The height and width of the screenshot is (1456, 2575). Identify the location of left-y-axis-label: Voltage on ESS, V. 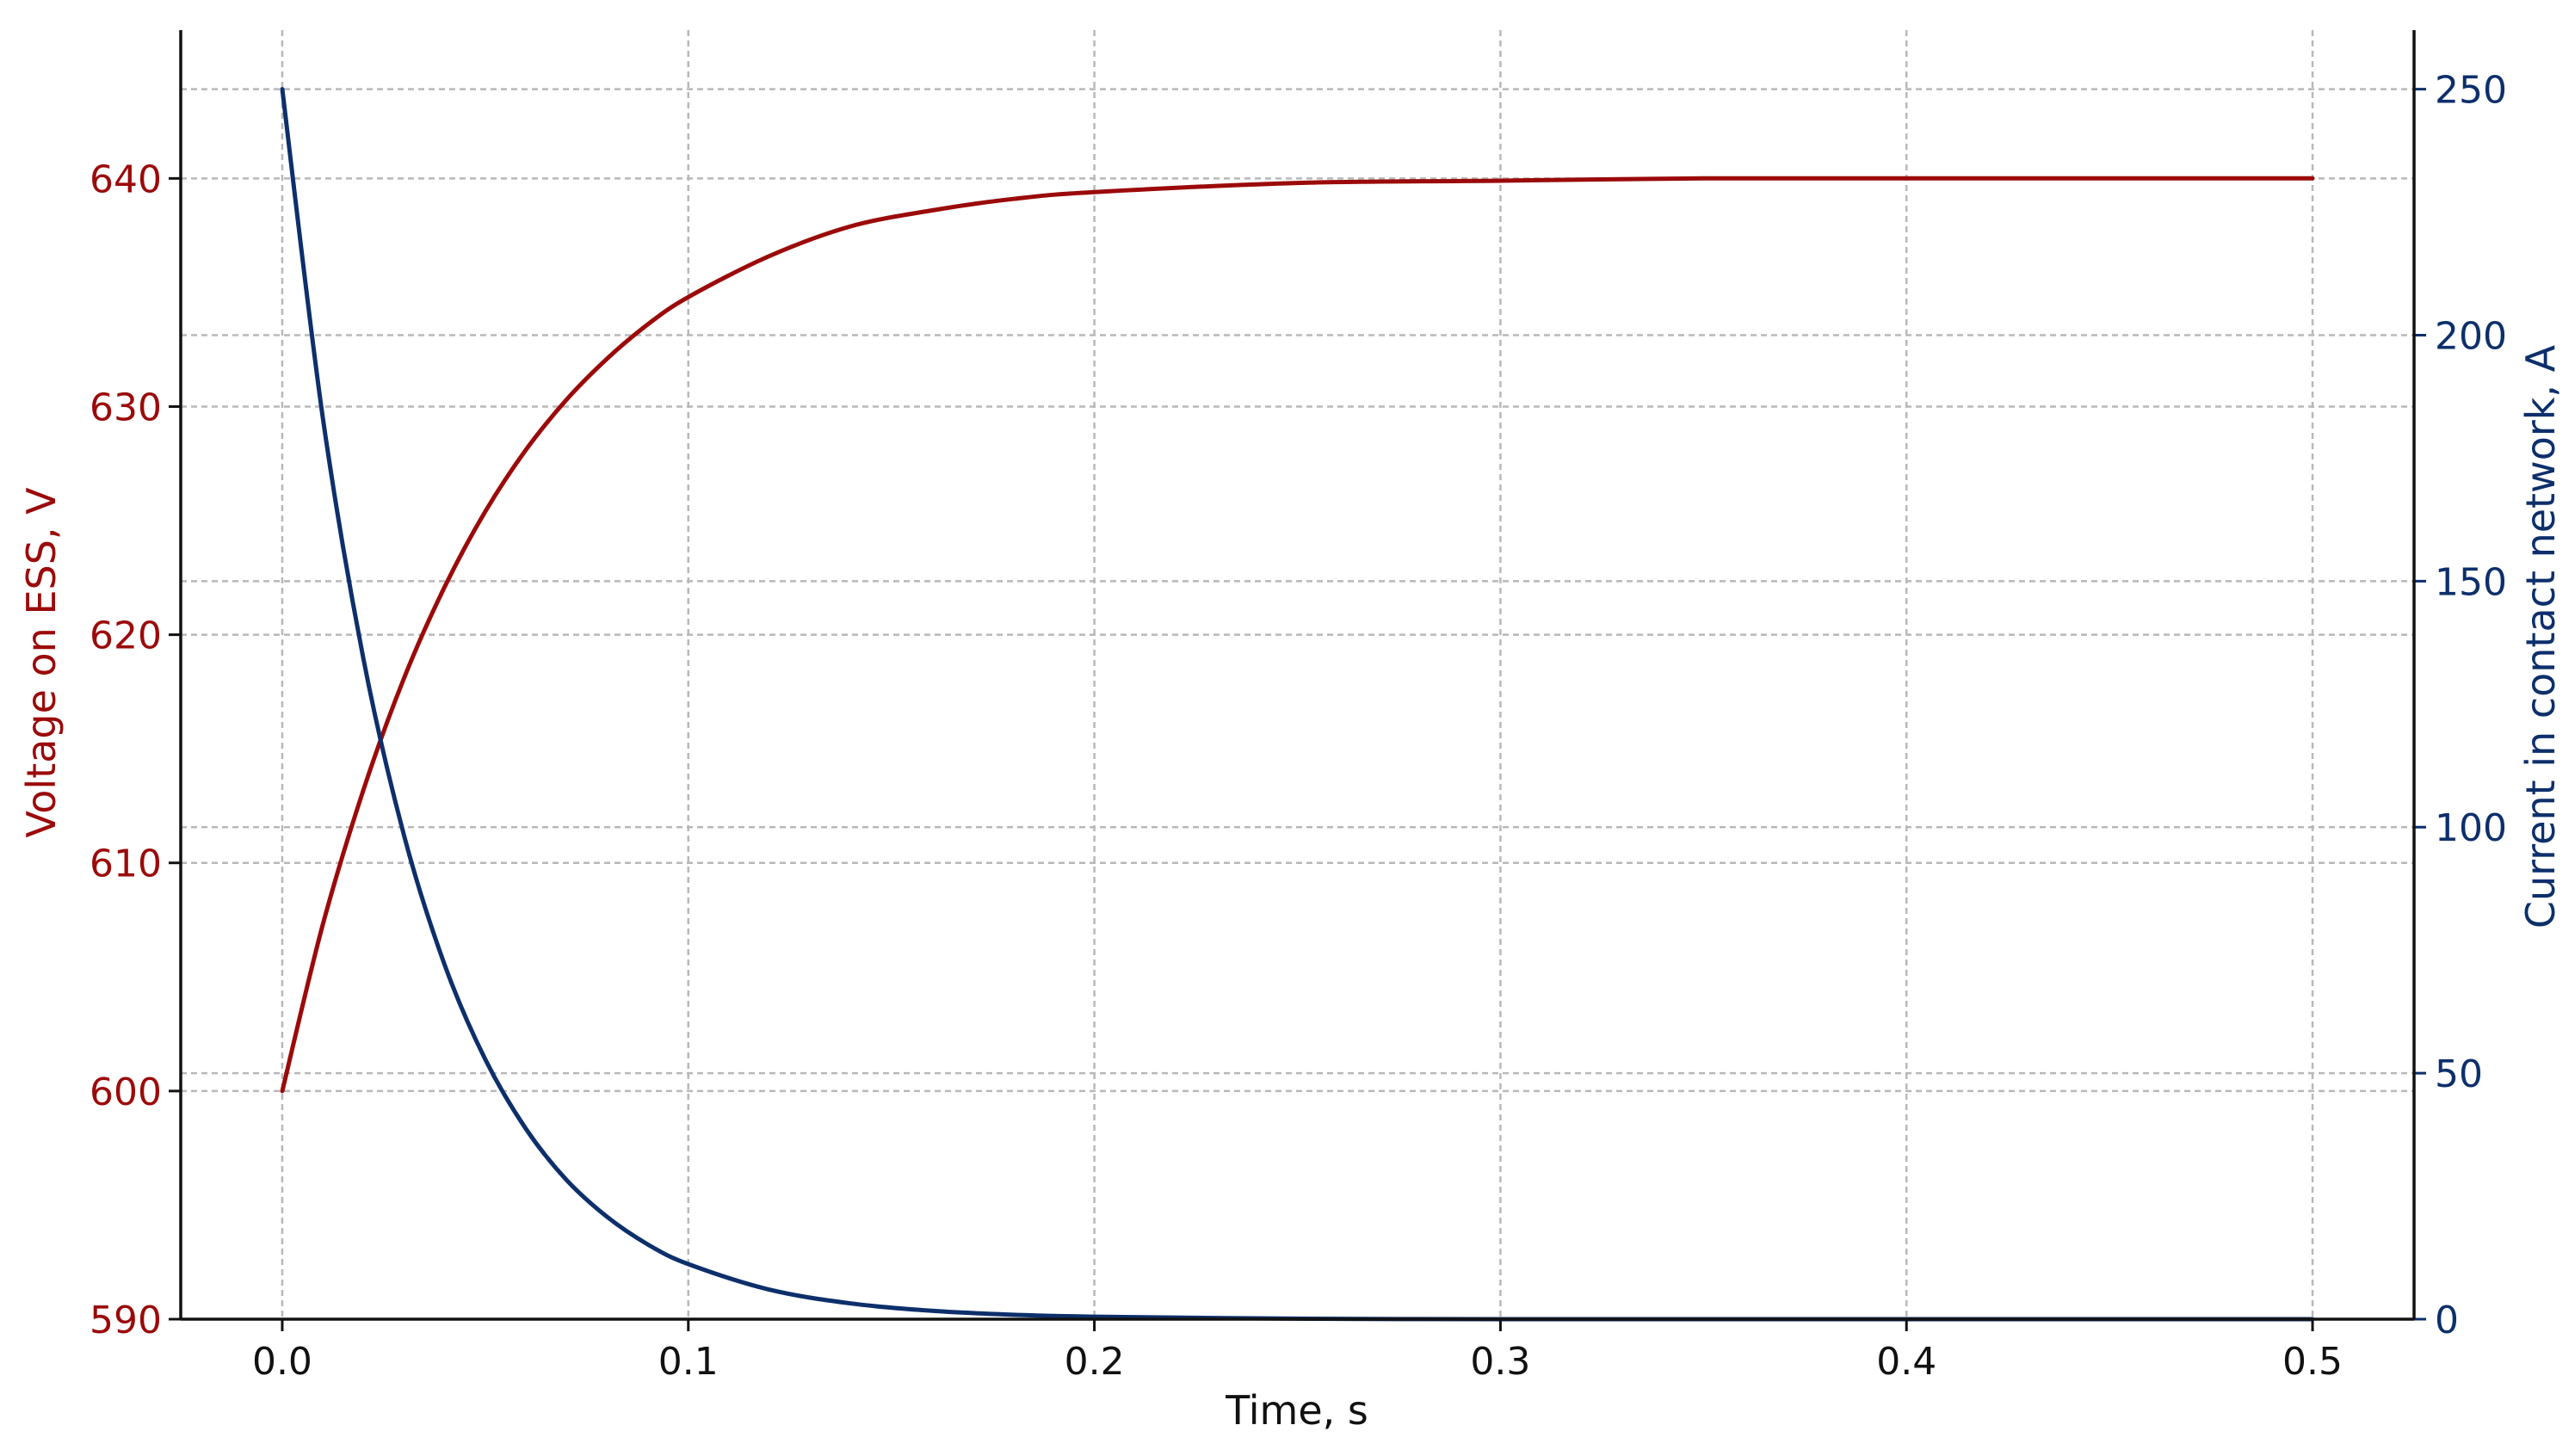
(41, 663).